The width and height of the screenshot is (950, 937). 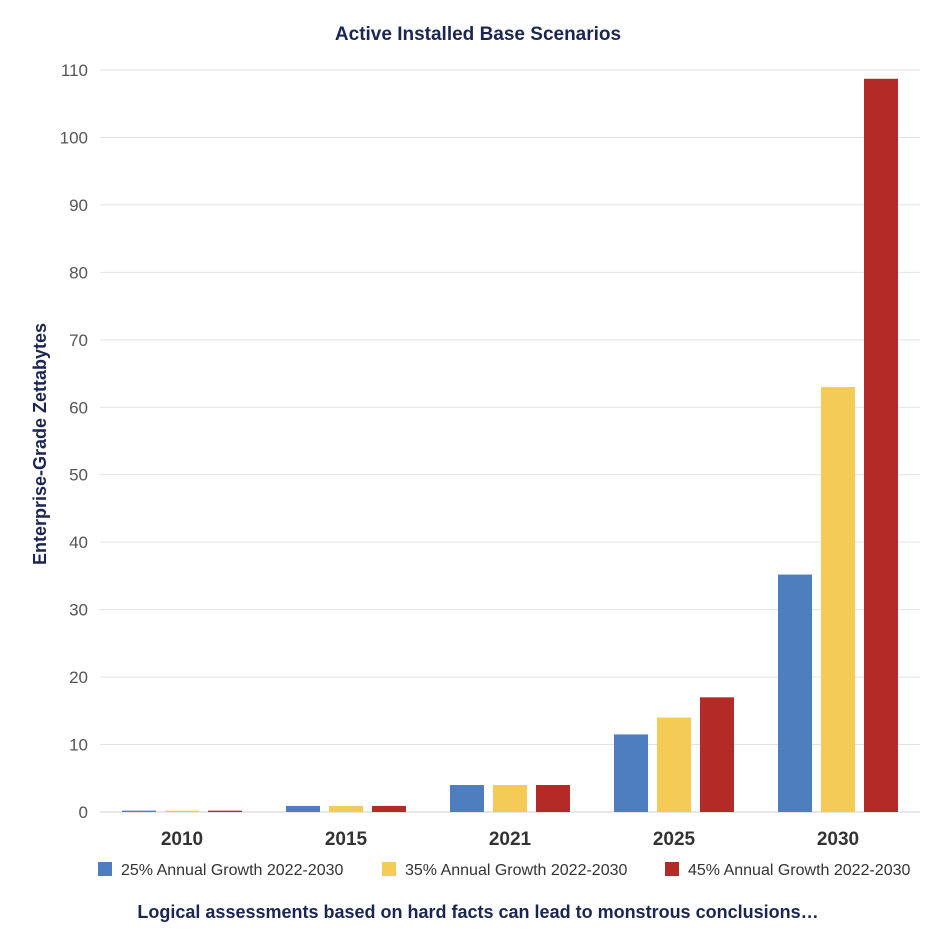 I want to click on y-tick-label: 20, so click(x=78, y=677).